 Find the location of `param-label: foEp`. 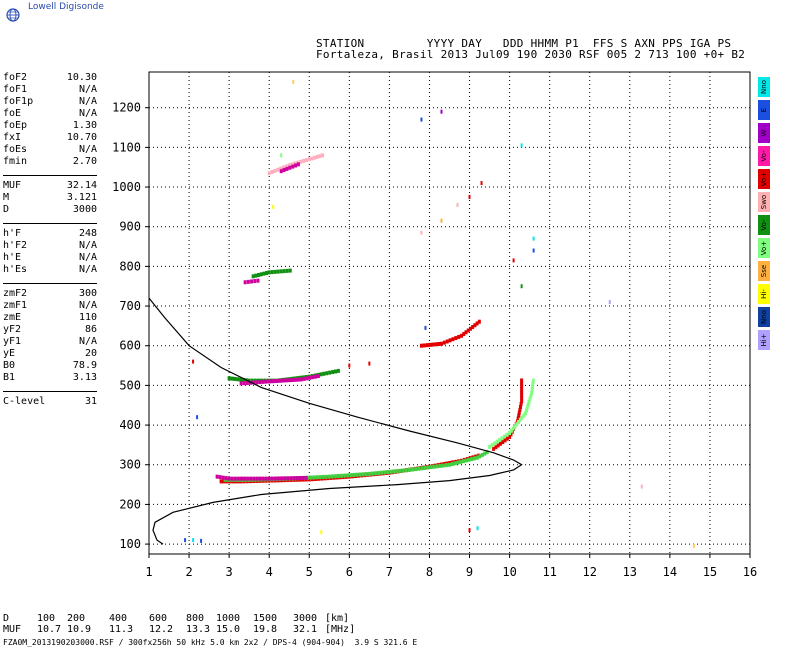

param-label: foEp is located at coordinates (15, 125).